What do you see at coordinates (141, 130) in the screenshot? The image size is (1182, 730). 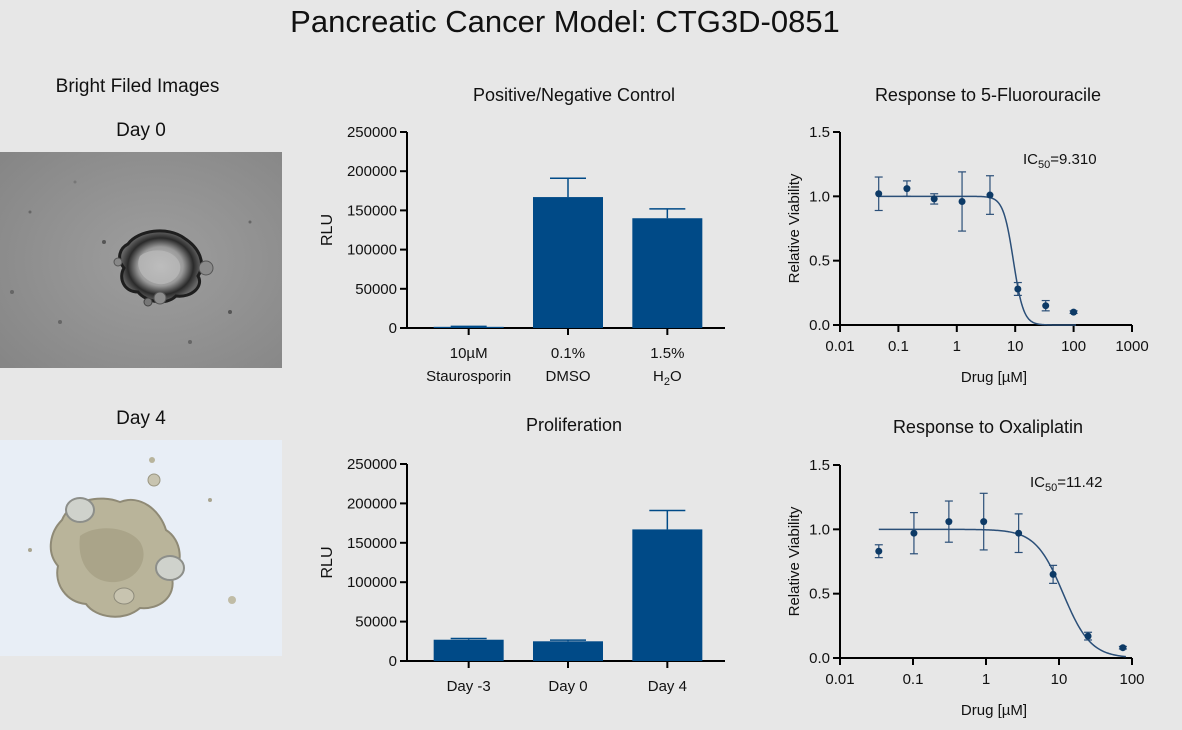 I see `day0-label: Day 0` at bounding box center [141, 130].